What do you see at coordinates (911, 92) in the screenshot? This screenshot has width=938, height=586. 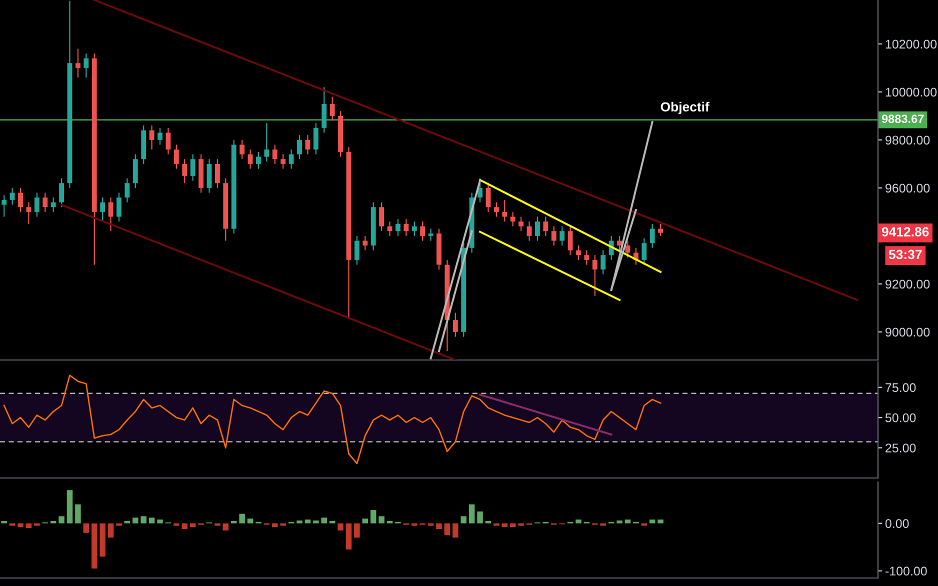 I see `y-tick-label: 10000.00` at bounding box center [911, 92].